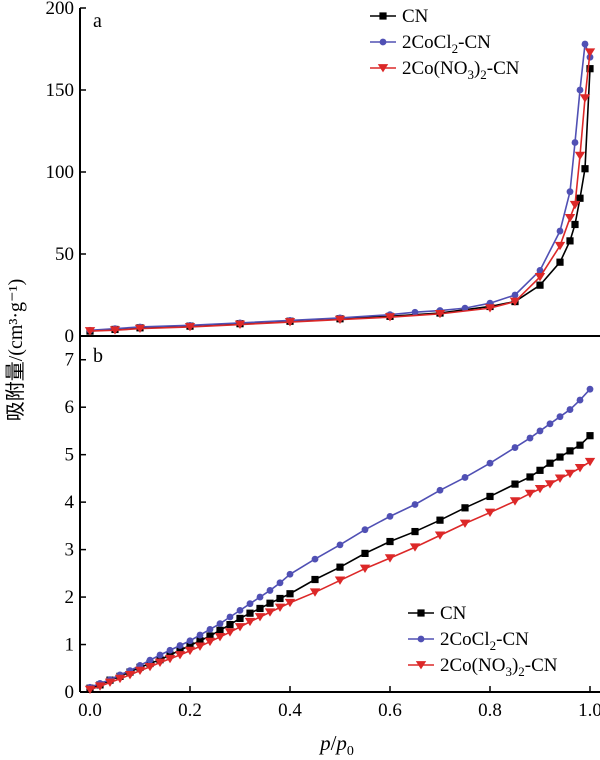 This screenshot has height=760, width=600. What do you see at coordinates (70, 502) in the screenshot?
I see `y-tick-label-b: 4` at bounding box center [70, 502].